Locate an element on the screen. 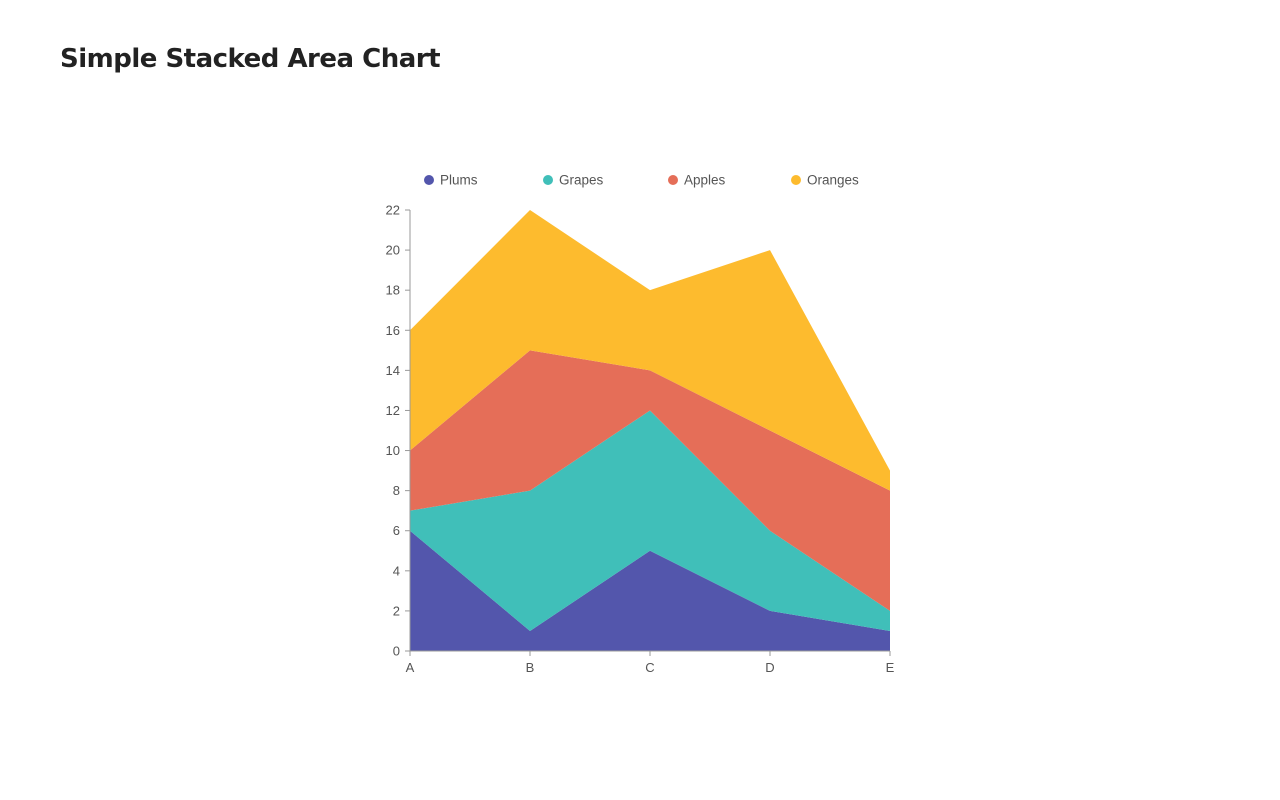 The width and height of the screenshot is (1280, 800). x-tick-label: D is located at coordinates (769, 667).